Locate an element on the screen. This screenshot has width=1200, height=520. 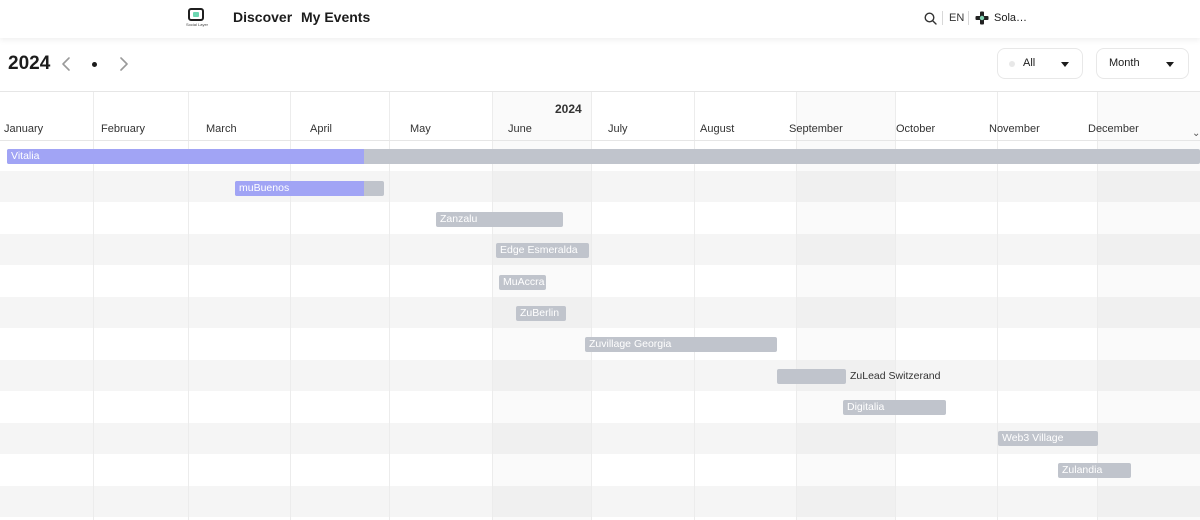
view-mode-label: Month is located at coordinates (1124, 63).